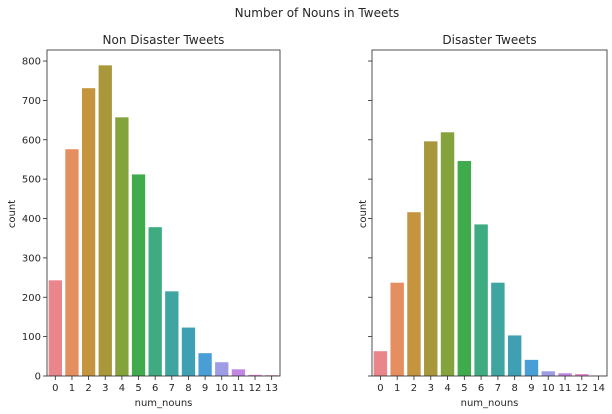 The width and height of the screenshot is (612, 414). Describe the element at coordinates (31, 101) in the screenshot. I see `y-tick-label: 700` at that location.